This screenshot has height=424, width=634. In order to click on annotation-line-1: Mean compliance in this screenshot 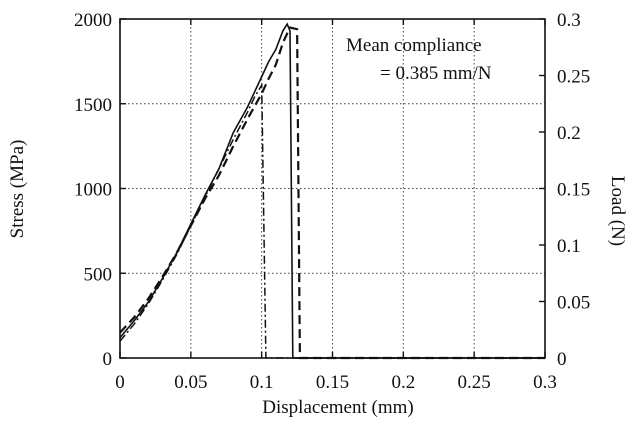, I will do `click(414, 45)`.